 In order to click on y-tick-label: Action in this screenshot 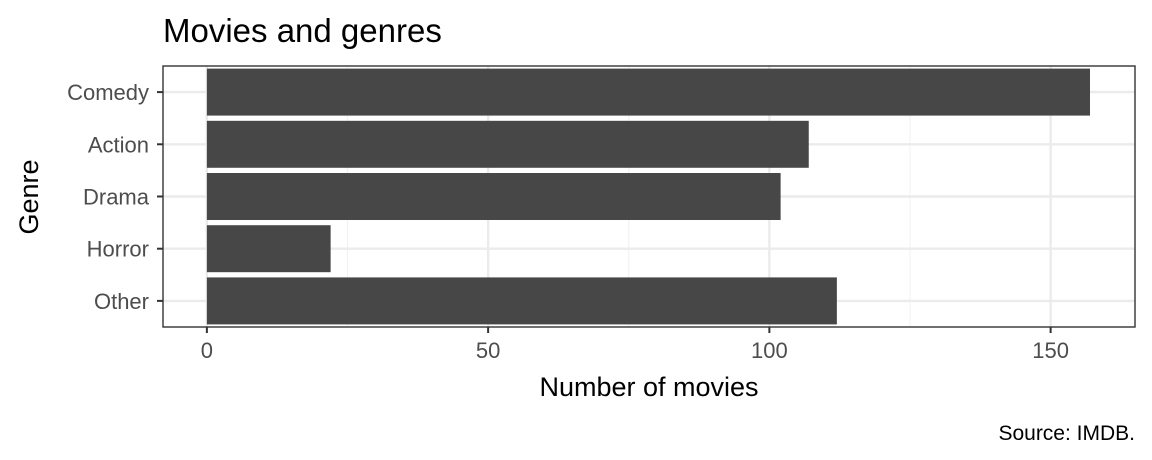, I will do `click(118, 144)`.